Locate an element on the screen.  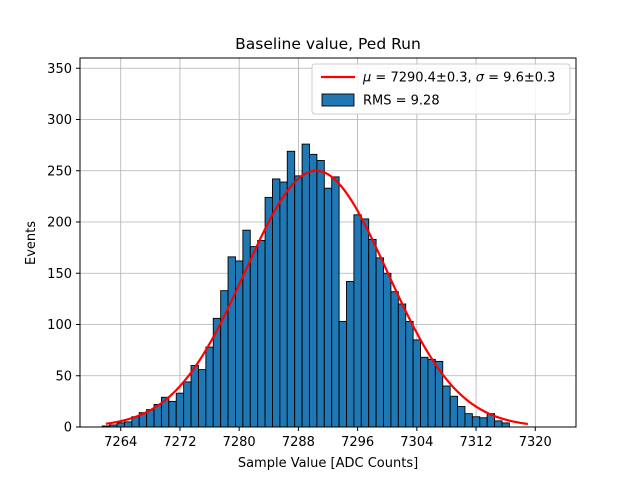
y-tick-label: 250 is located at coordinates (59, 171).